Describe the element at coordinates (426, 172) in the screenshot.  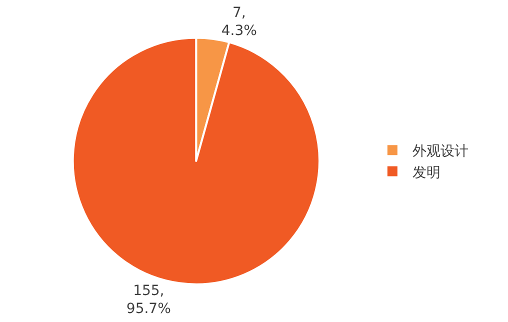
I see `legend-label: 发明` at that location.